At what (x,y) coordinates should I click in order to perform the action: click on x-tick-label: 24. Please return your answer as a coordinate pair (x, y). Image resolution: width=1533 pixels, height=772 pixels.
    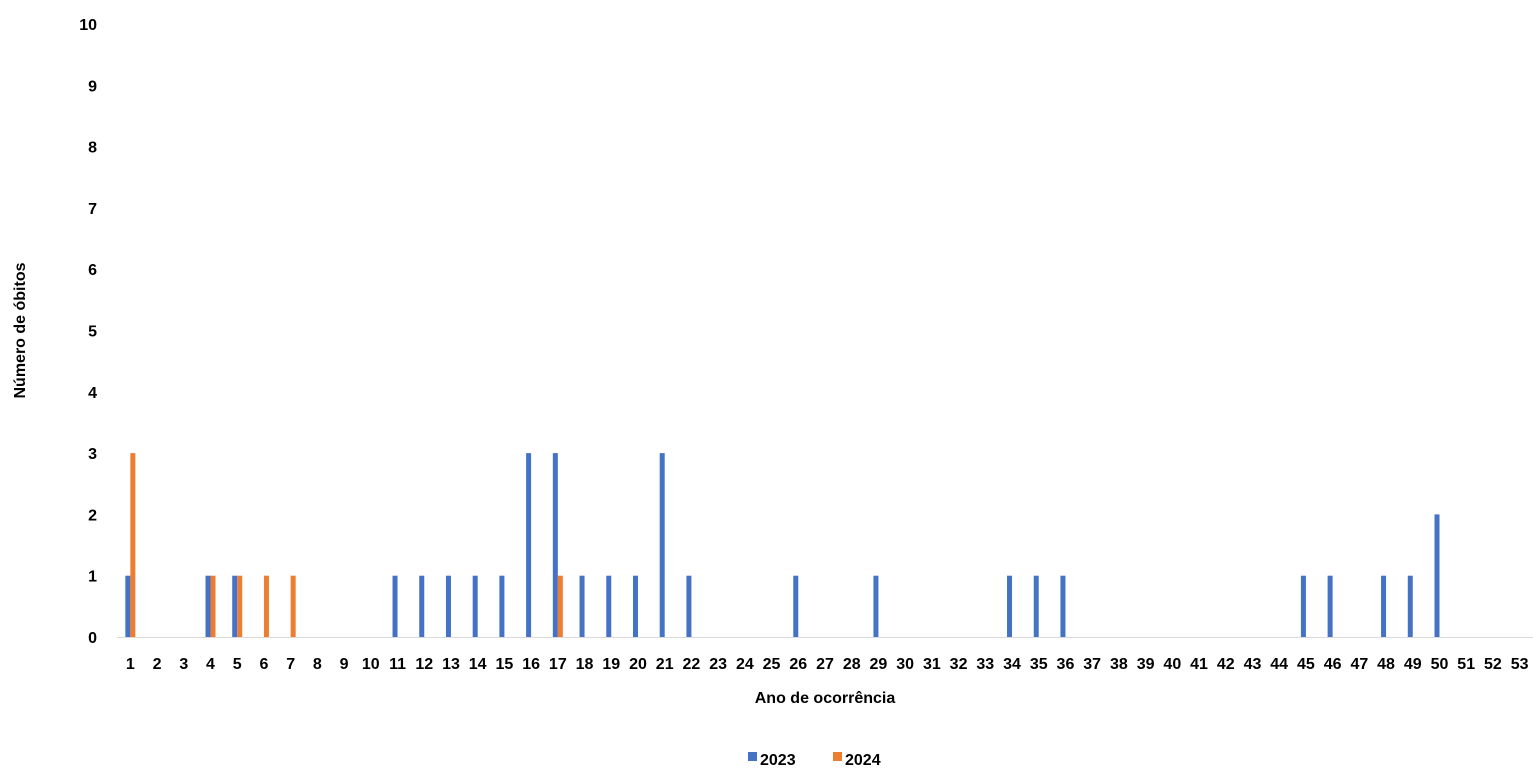
    Looking at the image, I should click on (745, 664).